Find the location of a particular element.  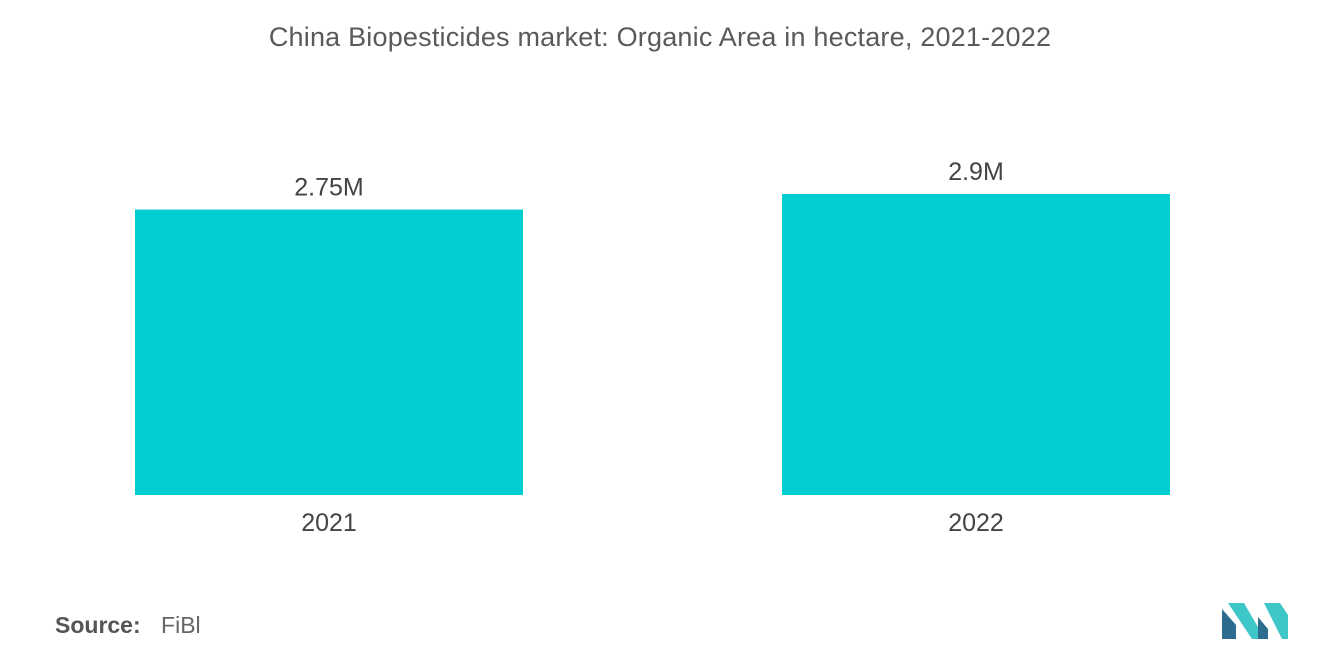

x-tick-label-2021: 2021 is located at coordinates (329, 523).